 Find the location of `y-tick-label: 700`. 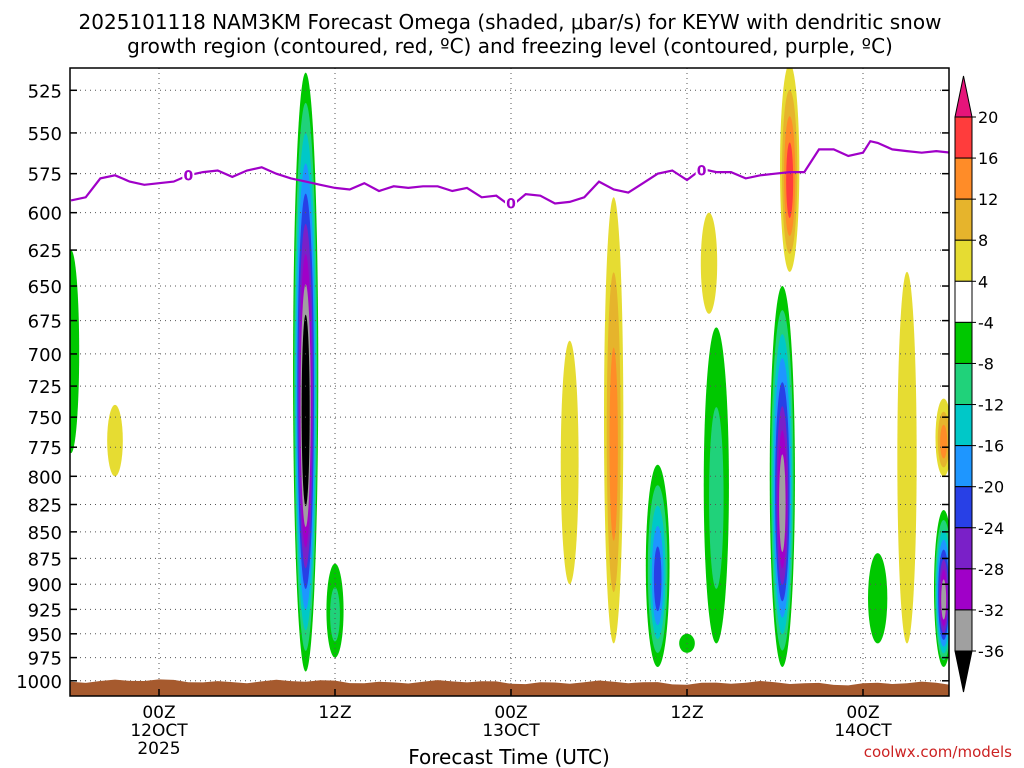

y-tick-label: 700 is located at coordinates (45, 355).